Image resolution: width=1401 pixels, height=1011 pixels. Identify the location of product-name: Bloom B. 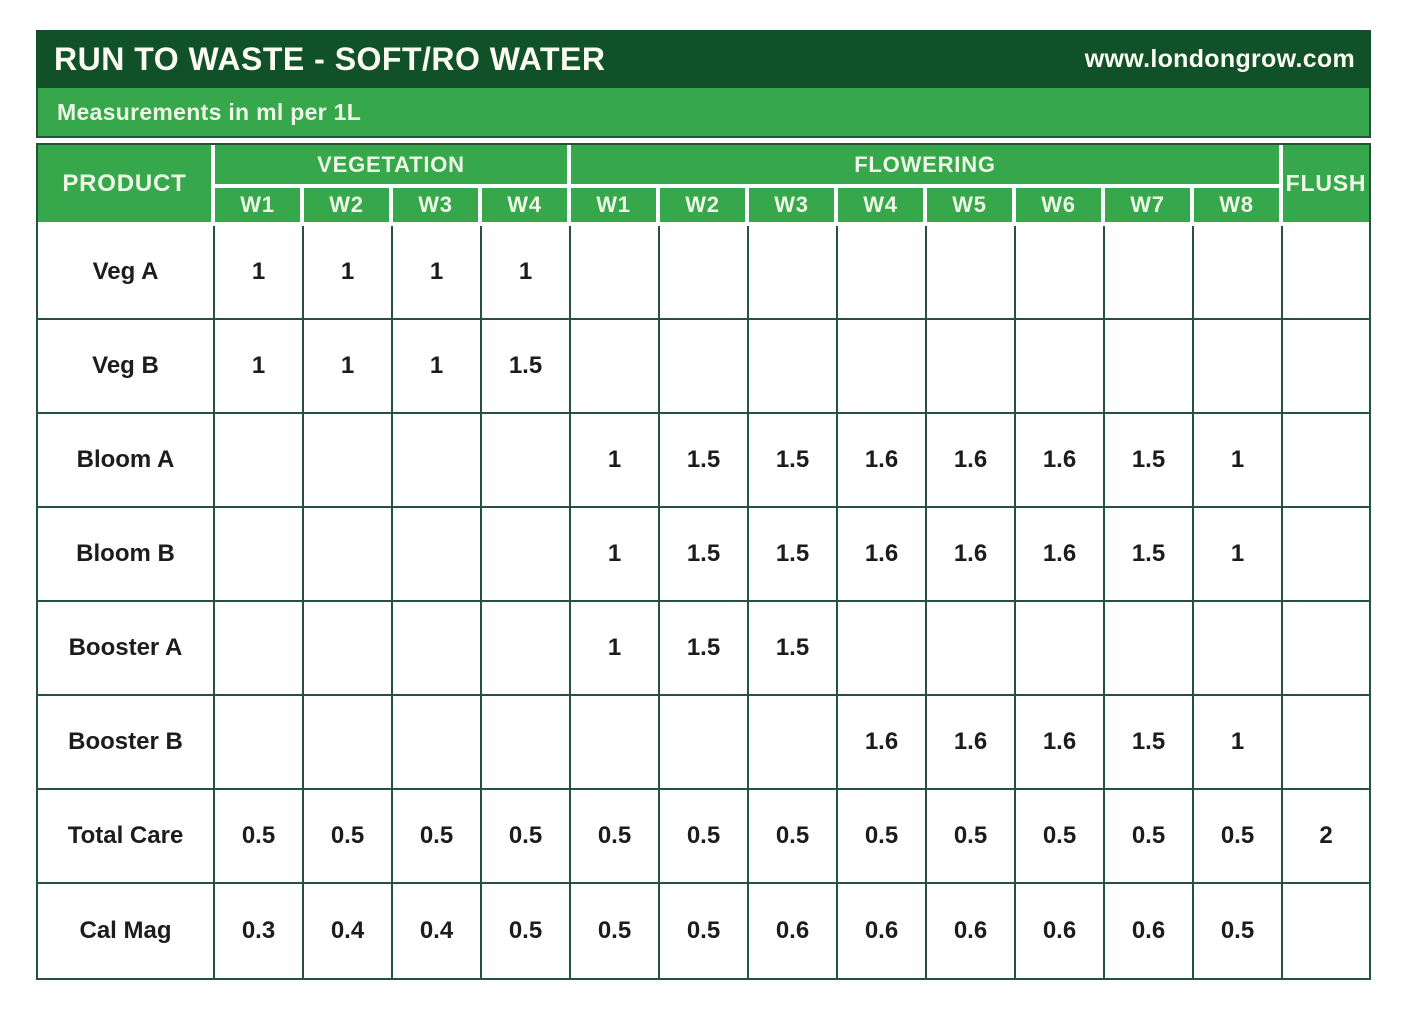
(126, 555).